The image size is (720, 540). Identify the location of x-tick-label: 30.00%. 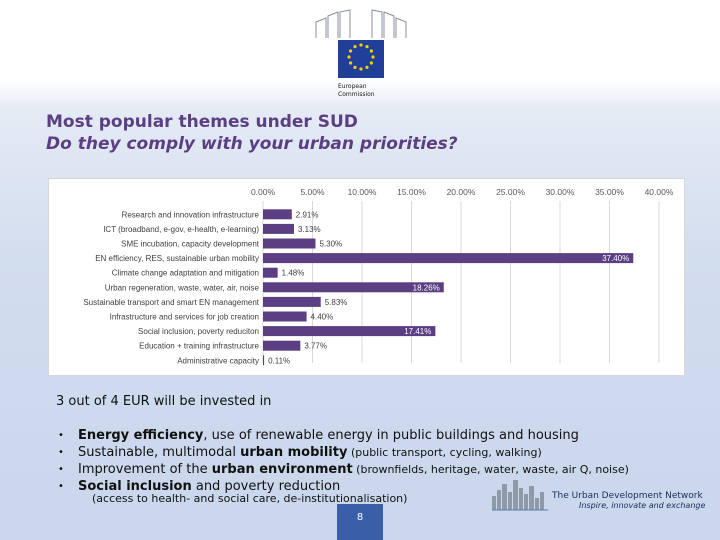
(560, 192).